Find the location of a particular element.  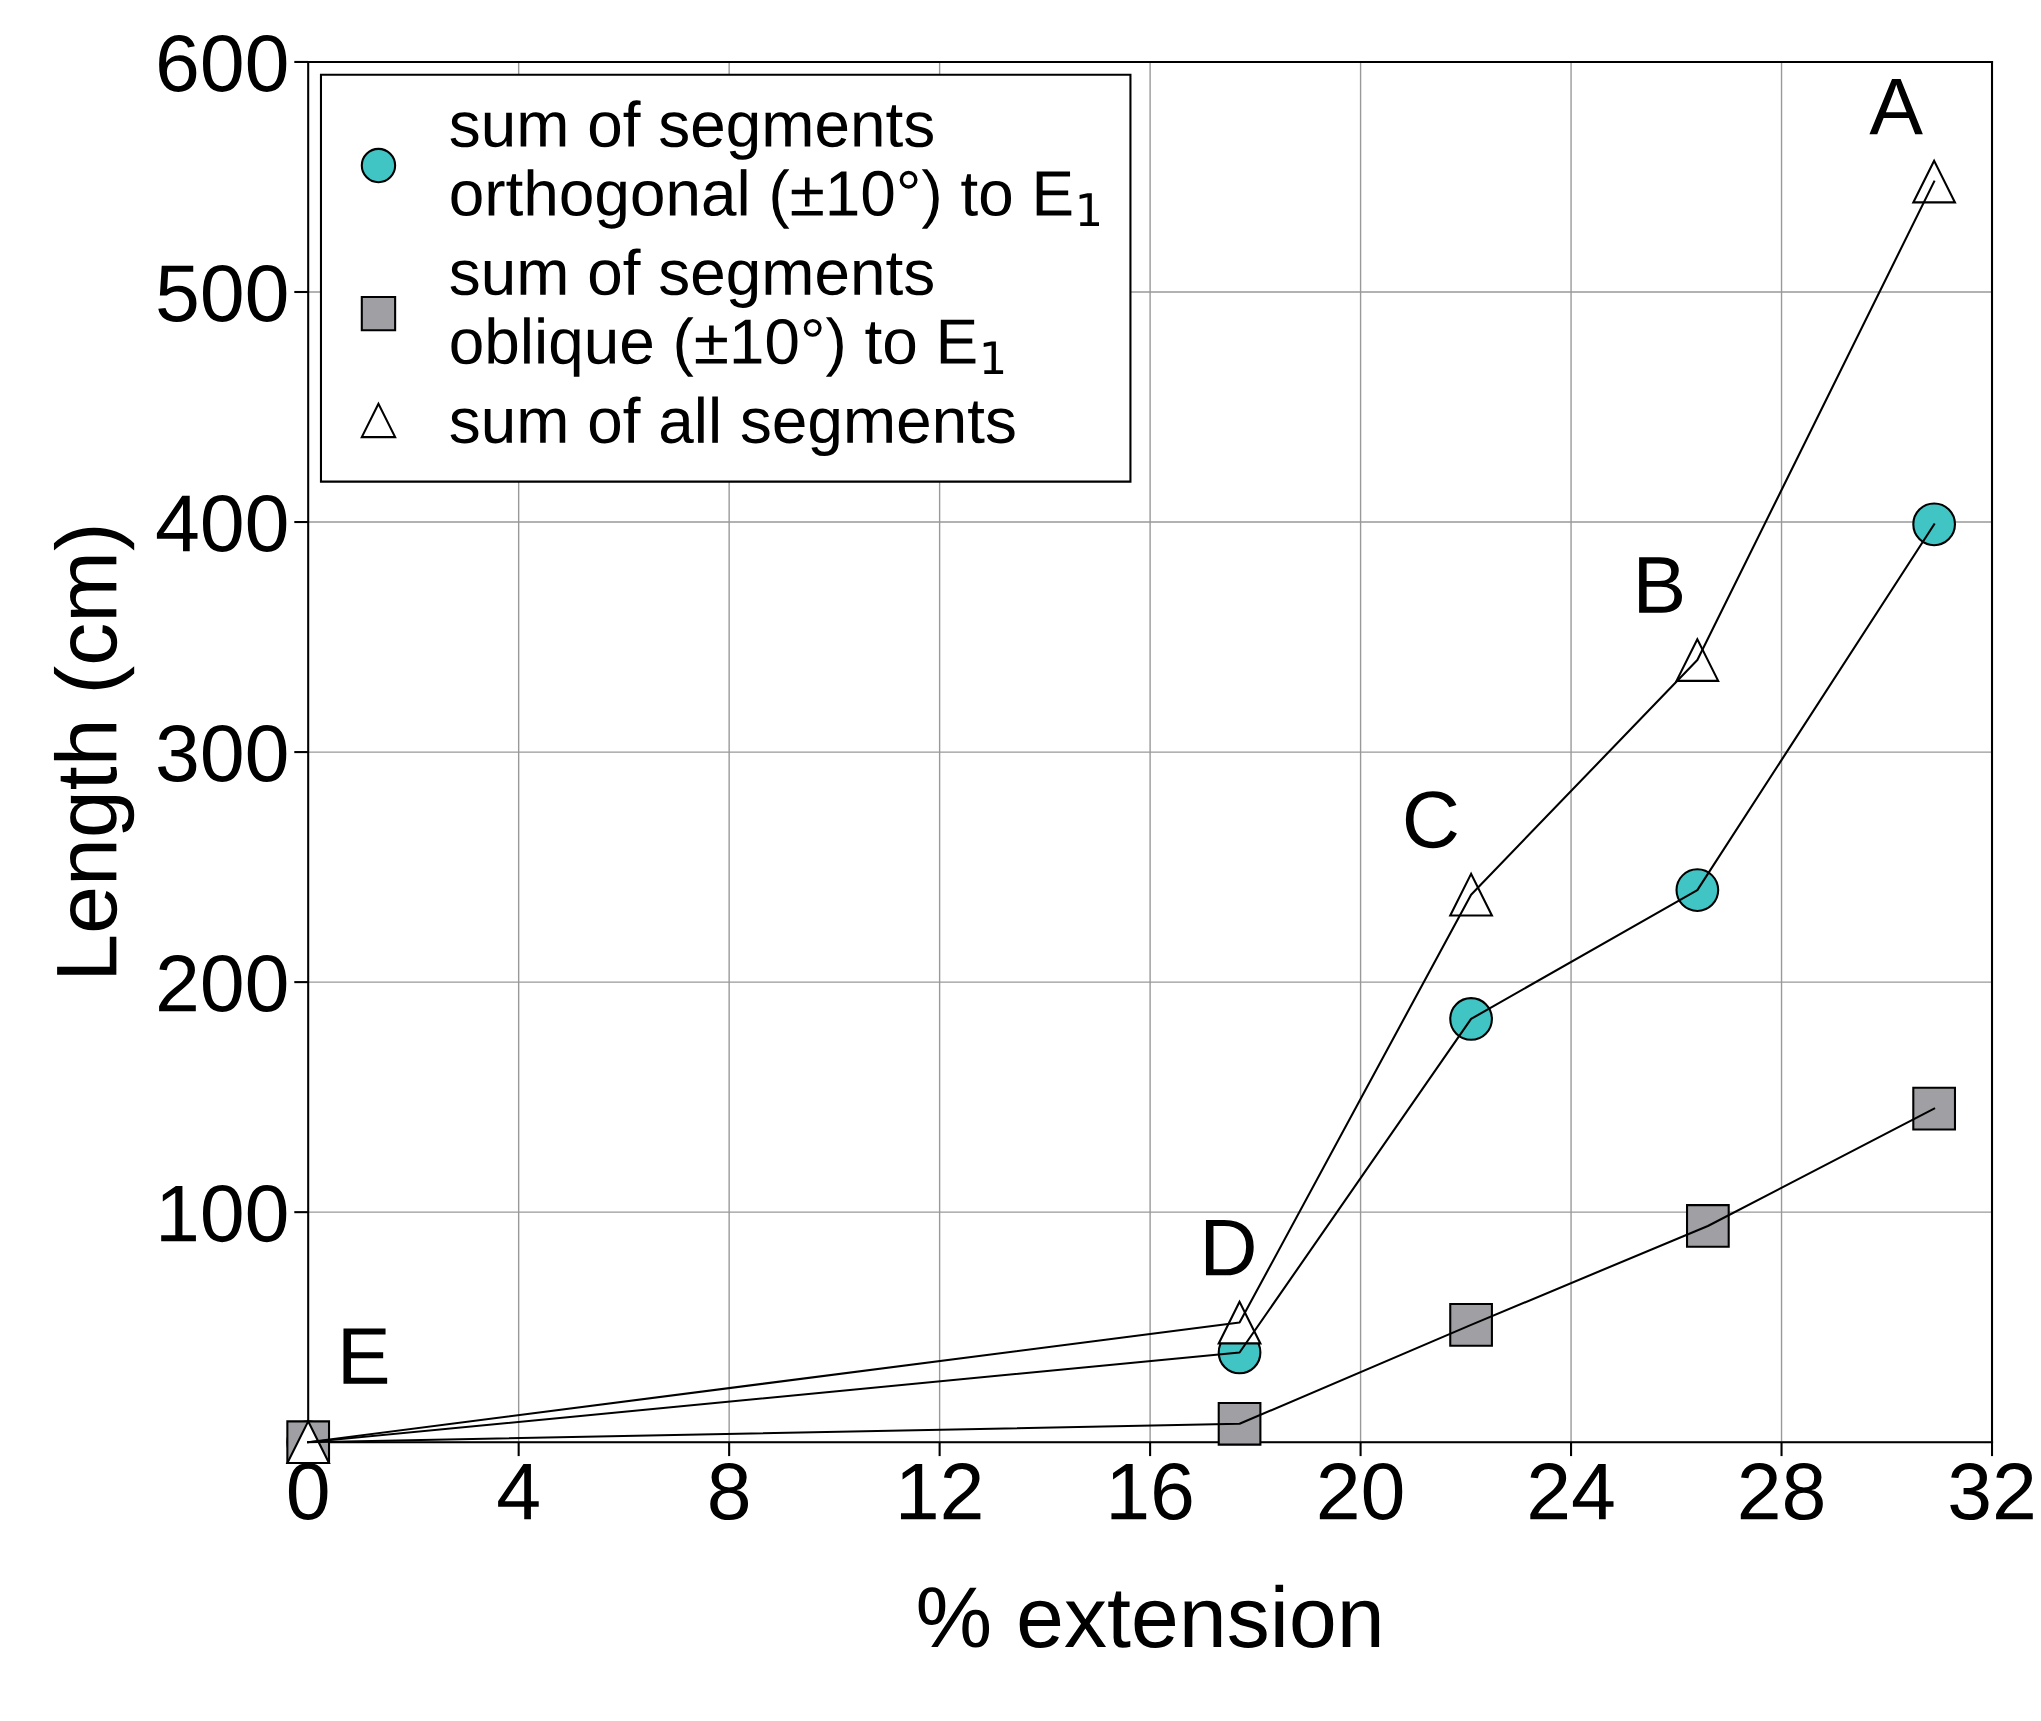

y-tick-label: 500 is located at coordinates (222, 293).